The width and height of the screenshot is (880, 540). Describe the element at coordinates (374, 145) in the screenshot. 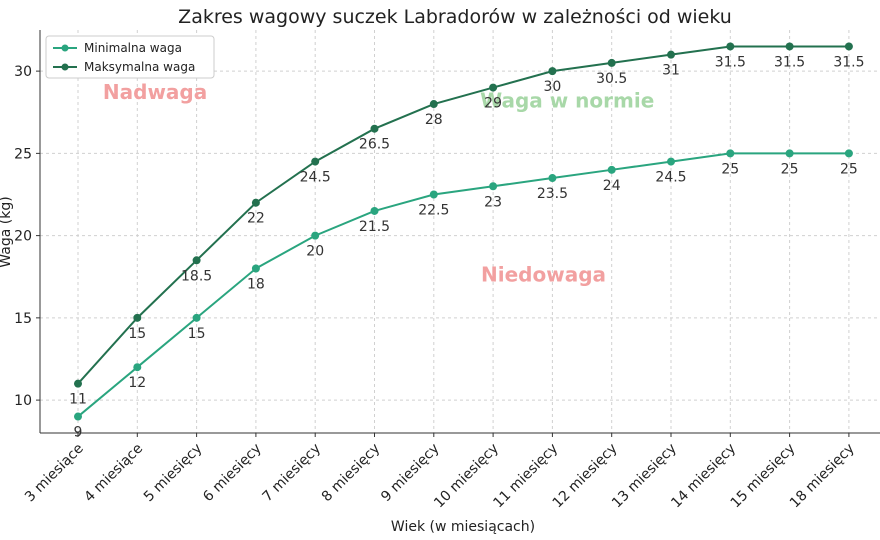

I see `data-label: 26.5` at that location.